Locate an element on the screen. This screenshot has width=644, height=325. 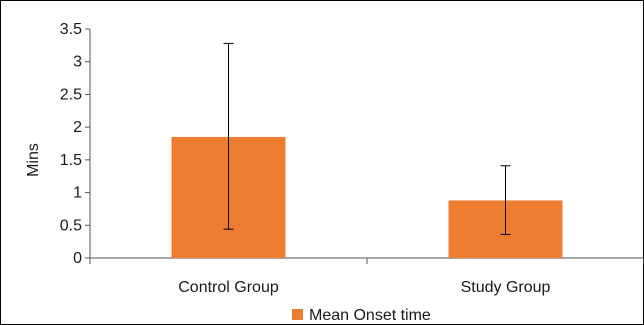
x-axis: Control Group Study Group is located at coordinates (366, 276).